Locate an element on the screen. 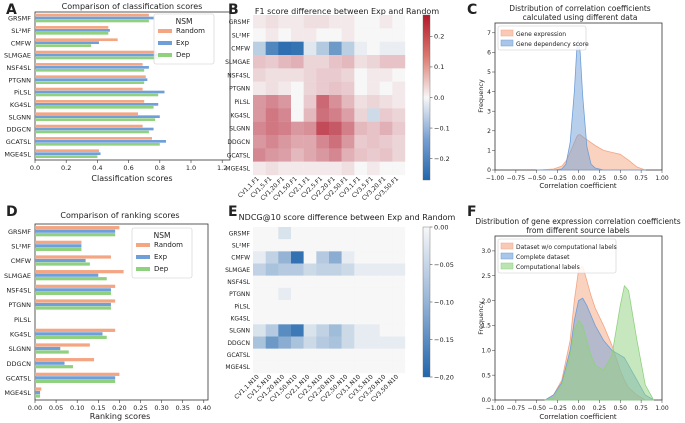 This screenshot has width=685, height=423. panel-a-bar-gcatsl-exp is located at coordinates (101, 141).